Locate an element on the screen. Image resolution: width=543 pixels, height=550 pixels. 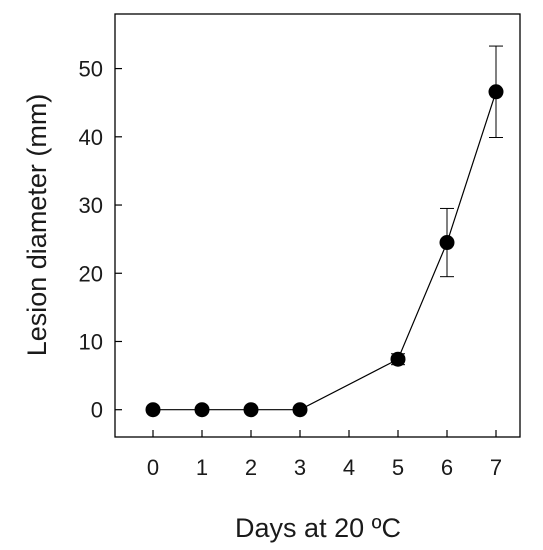
y-tick-label: 40 is located at coordinates (91, 137).